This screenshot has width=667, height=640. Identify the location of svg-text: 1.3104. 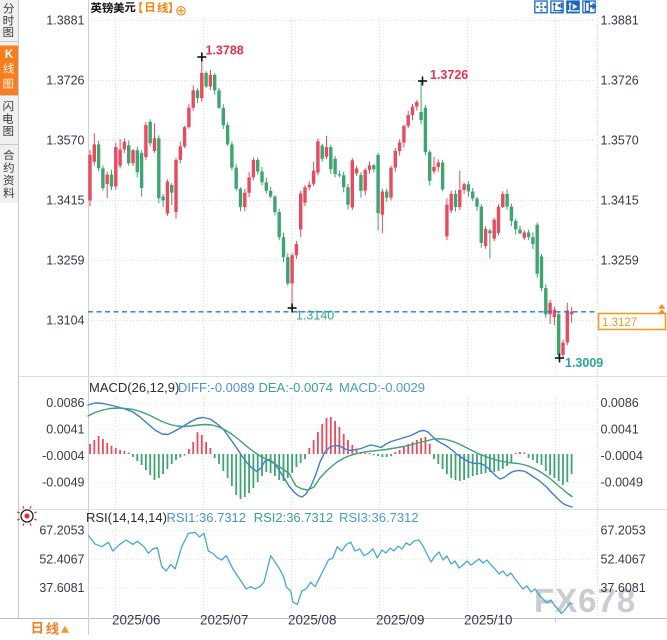
(65, 321).